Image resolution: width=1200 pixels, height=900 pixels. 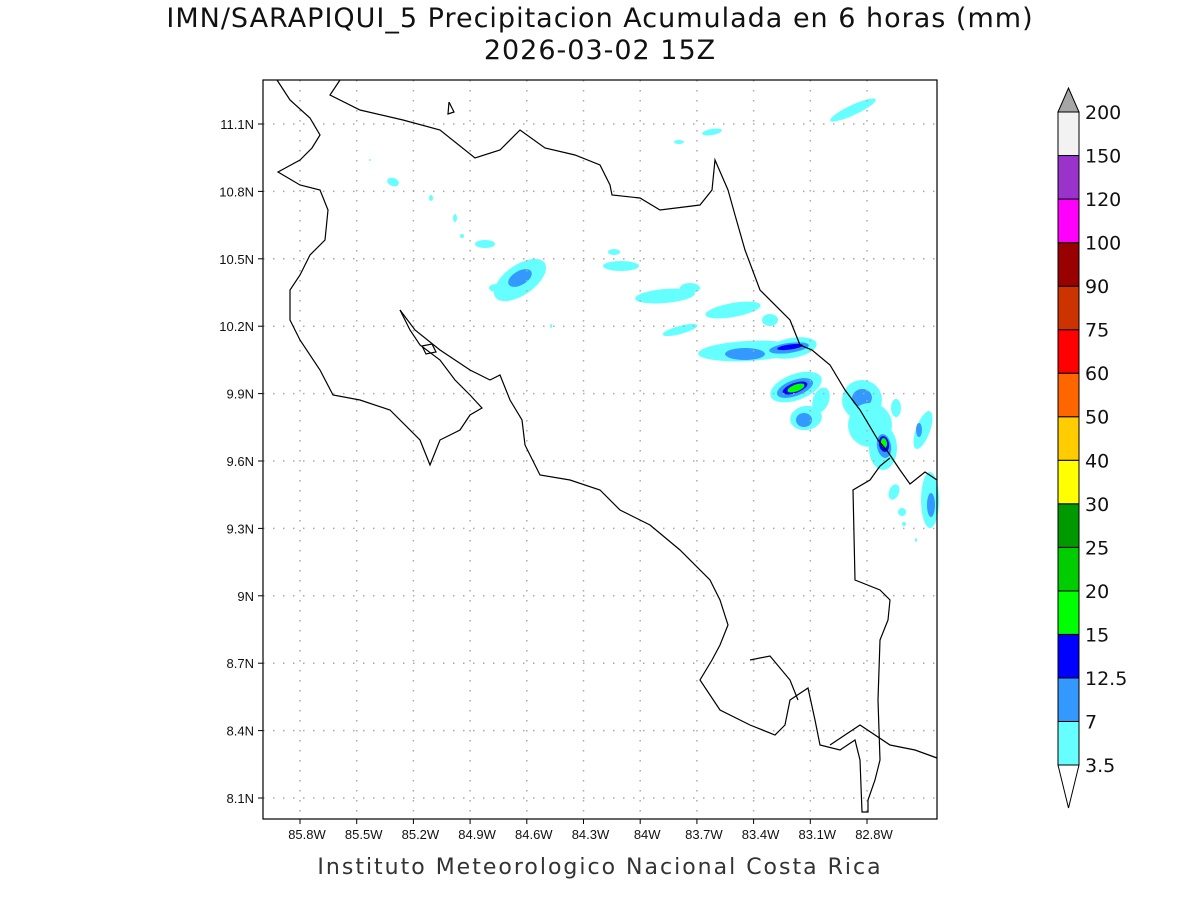 I want to click on lat-tick-label: 11.1N, so click(x=237, y=124).